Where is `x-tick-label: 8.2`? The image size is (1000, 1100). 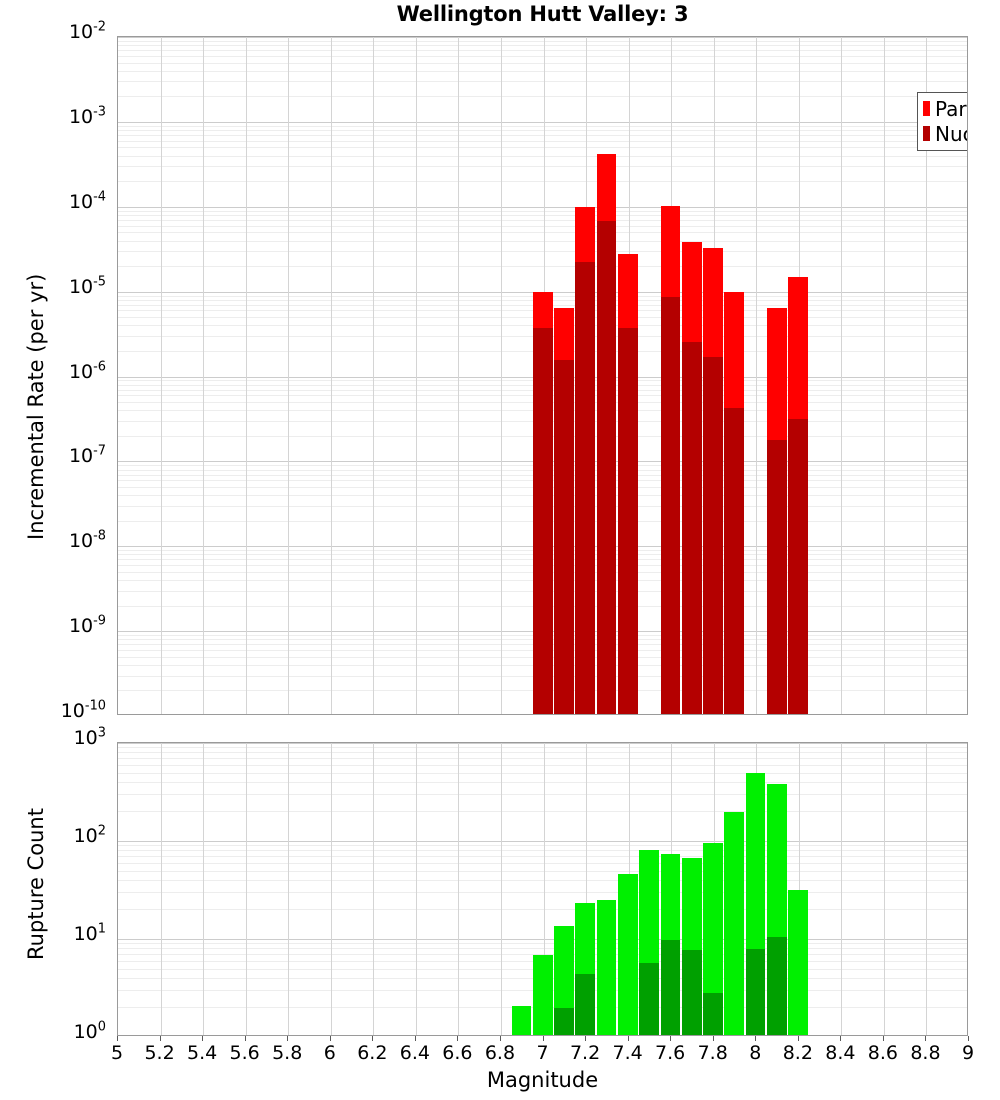 x-tick-label: 8.2 is located at coordinates (797, 1053).